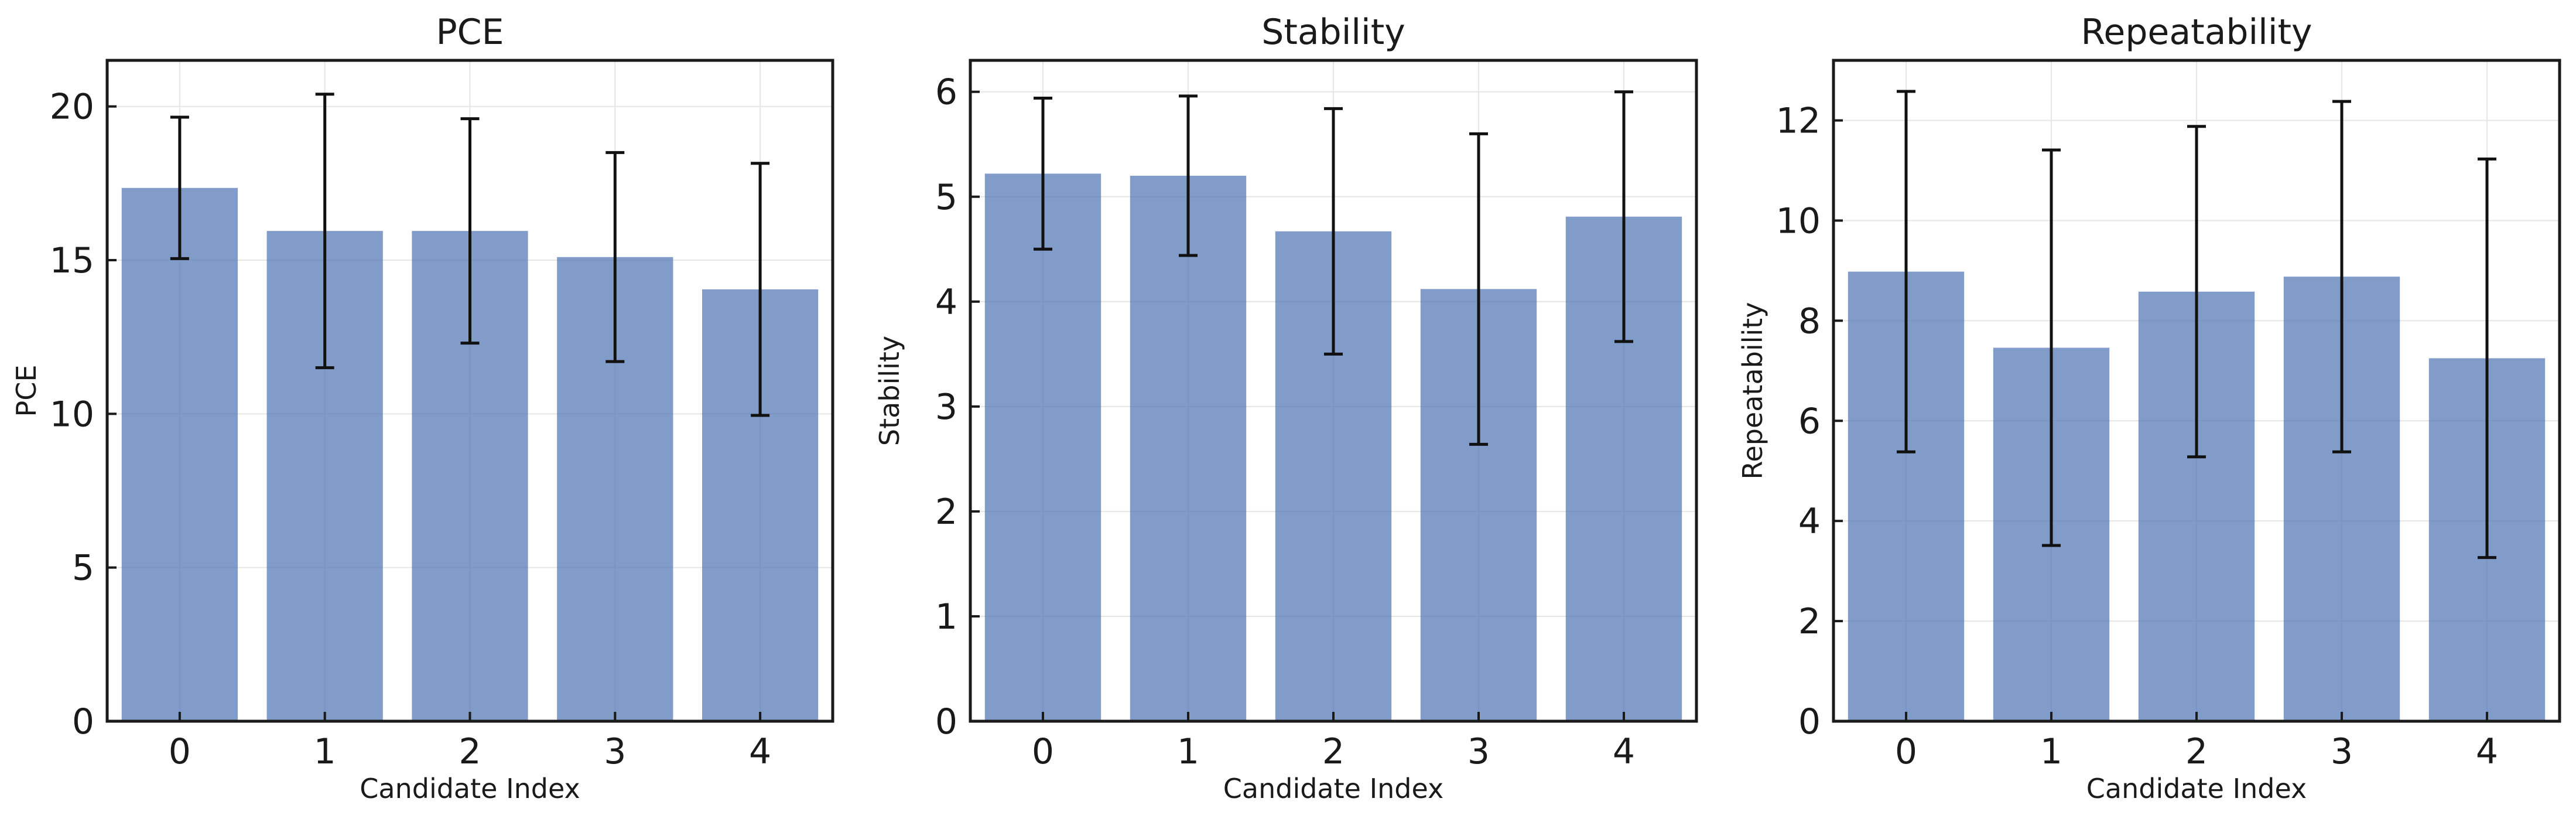  I want to click on y-tick-label-2: 10, so click(72, 415).